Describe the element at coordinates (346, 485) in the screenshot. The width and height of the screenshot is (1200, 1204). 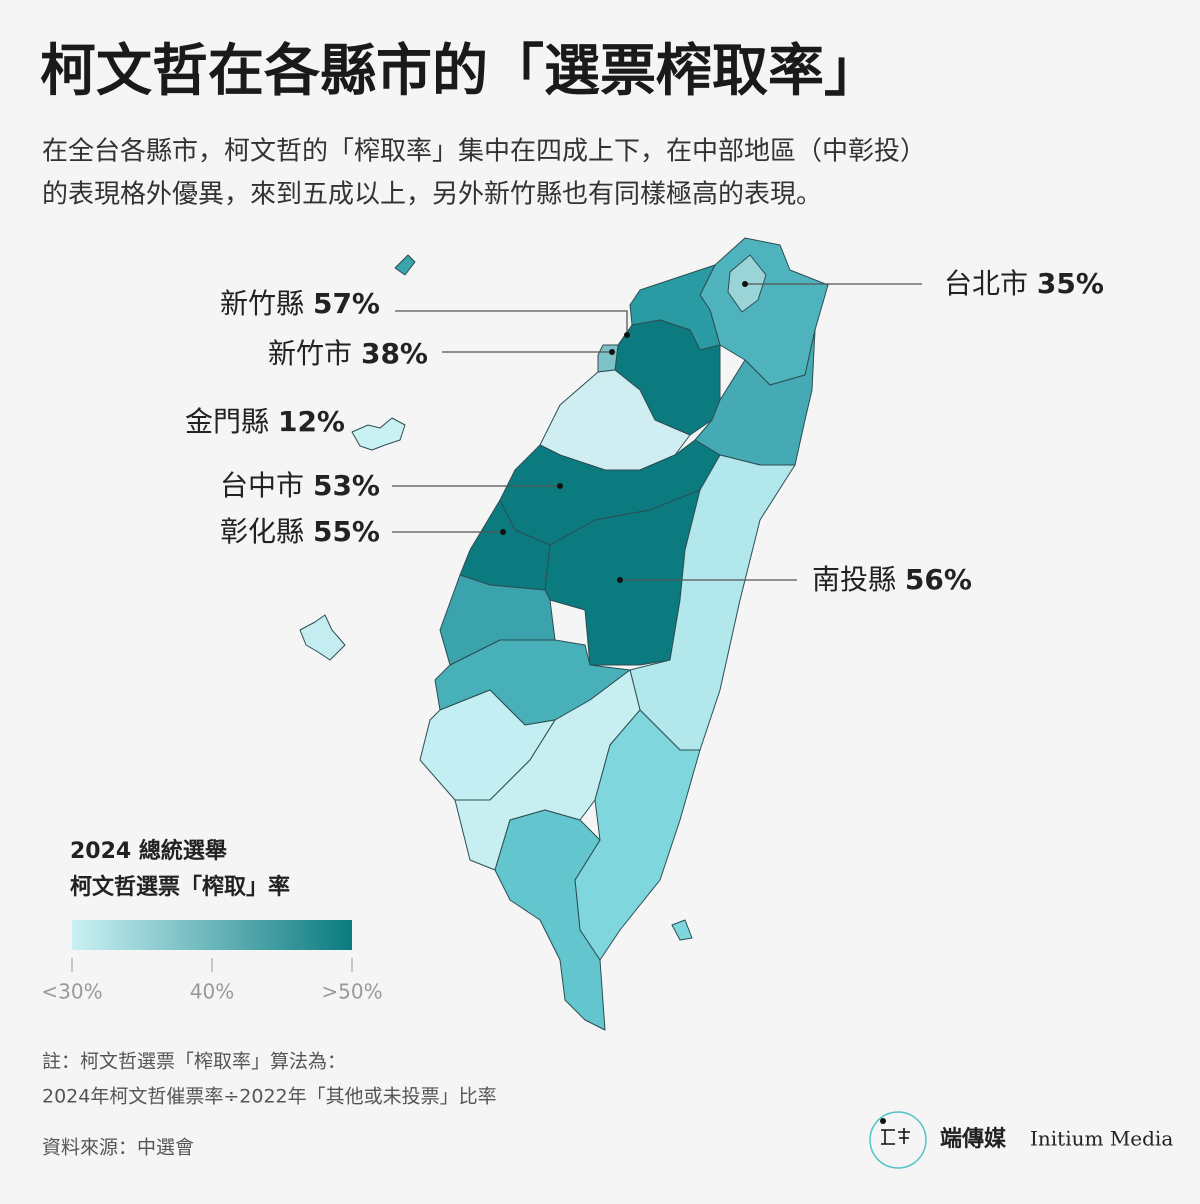
I see `county-value: 53%` at that location.